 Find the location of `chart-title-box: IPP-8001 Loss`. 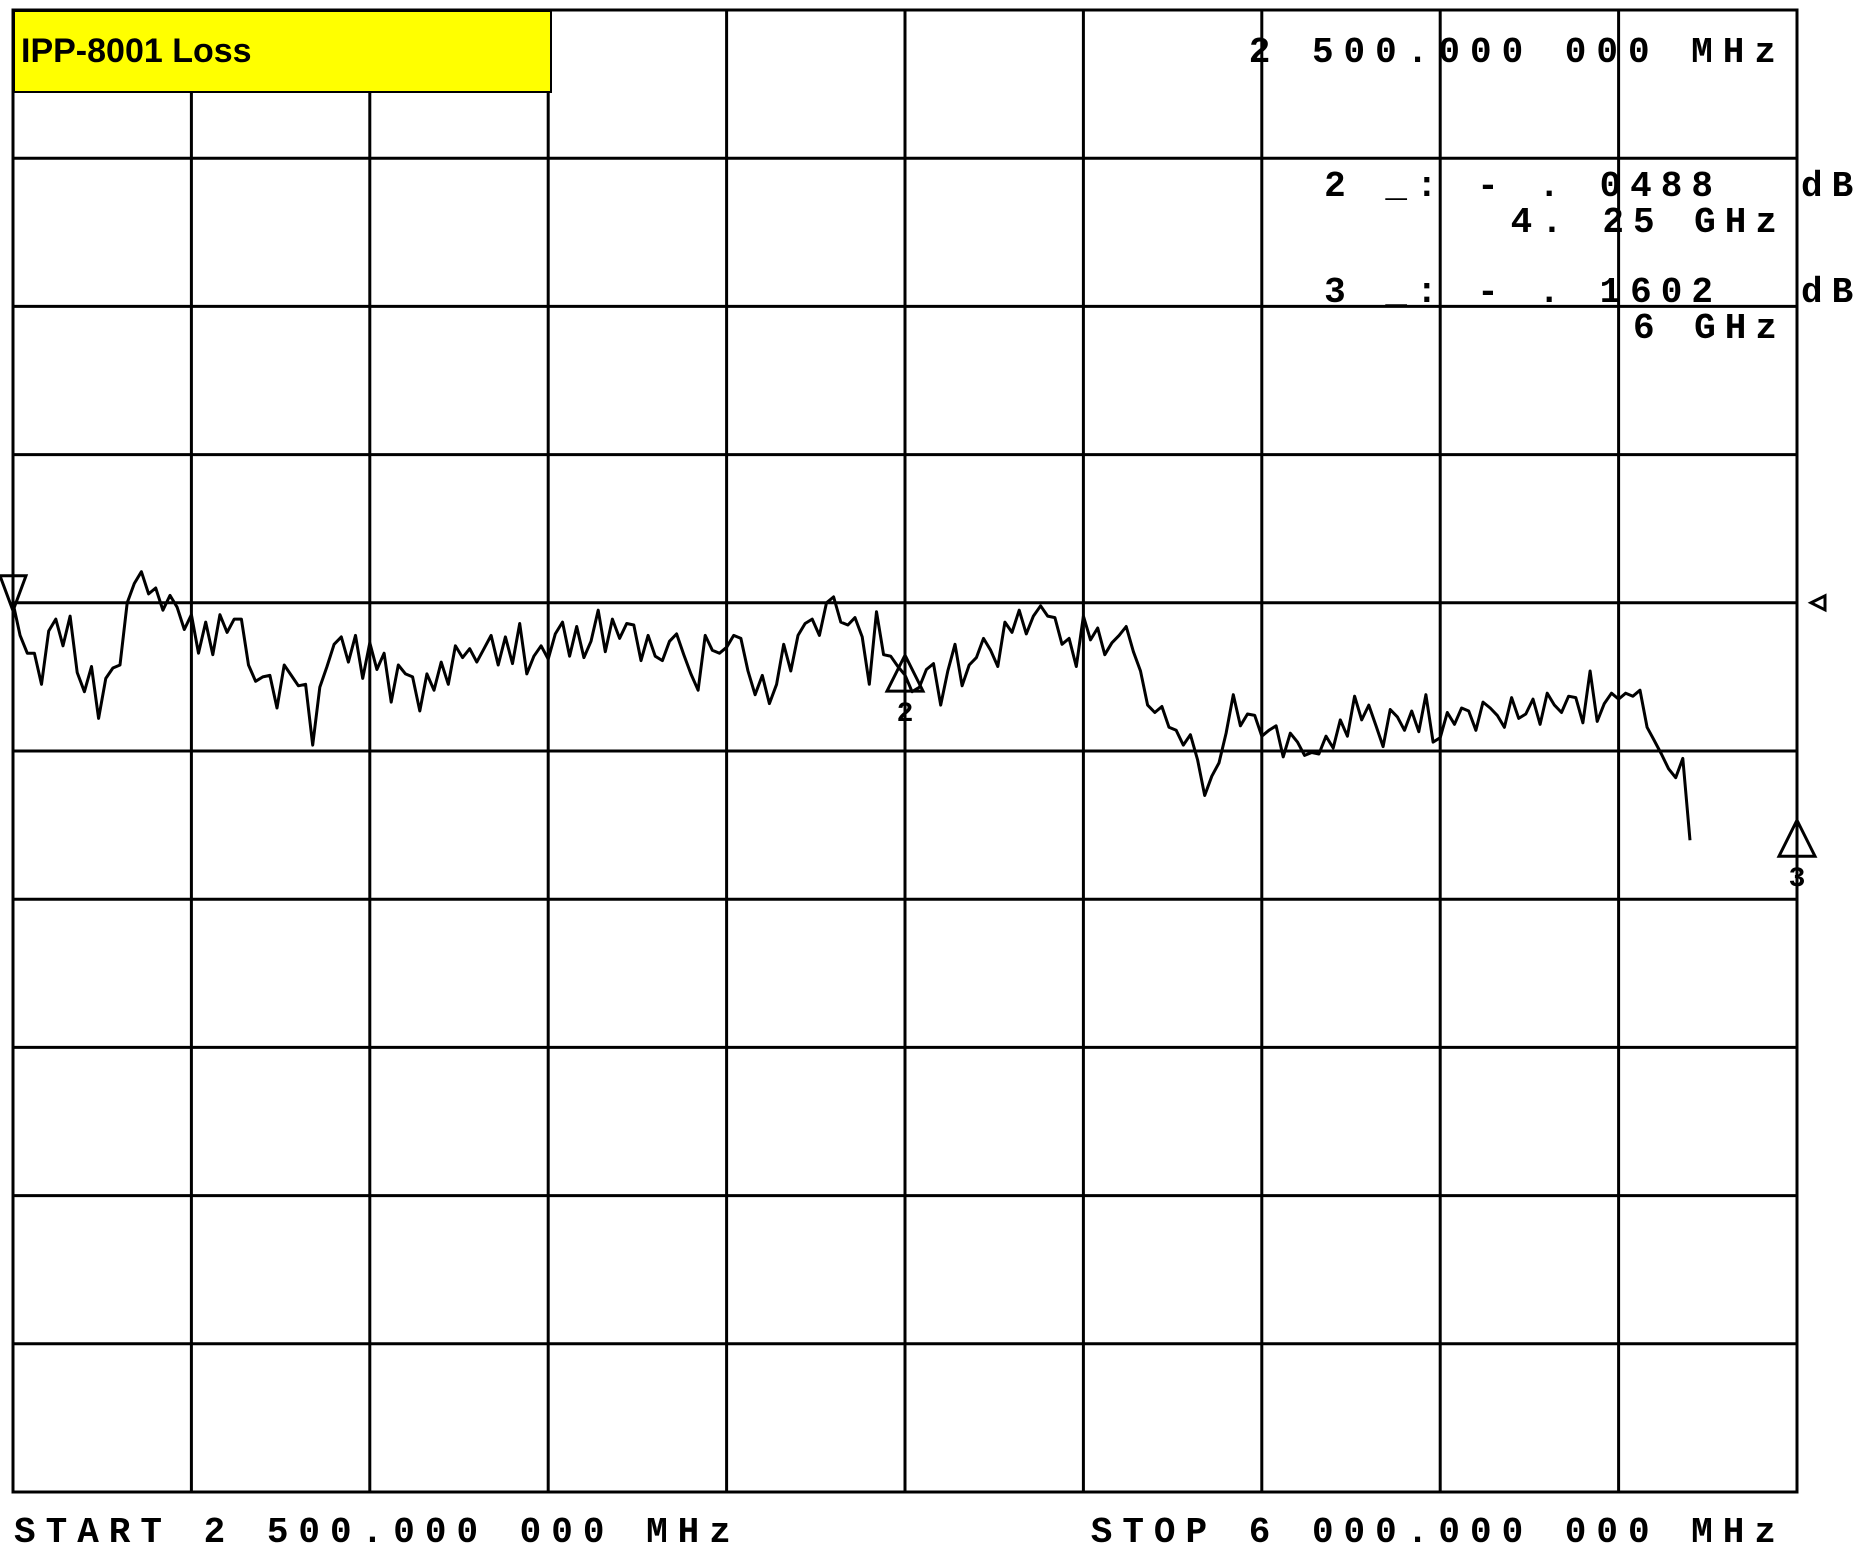

chart-title-box: IPP-8001 Loss is located at coordinates (282, 51).